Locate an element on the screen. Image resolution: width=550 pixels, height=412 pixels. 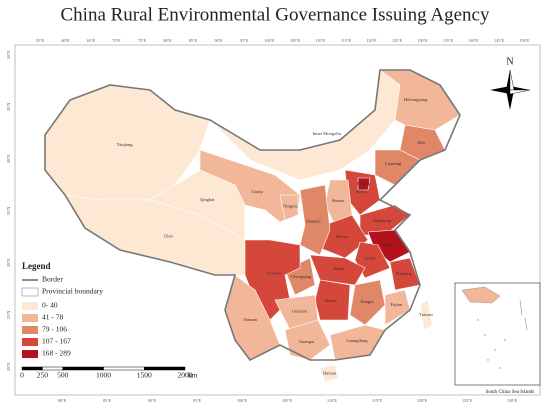
inset-land is located at coordinates (481, 295).